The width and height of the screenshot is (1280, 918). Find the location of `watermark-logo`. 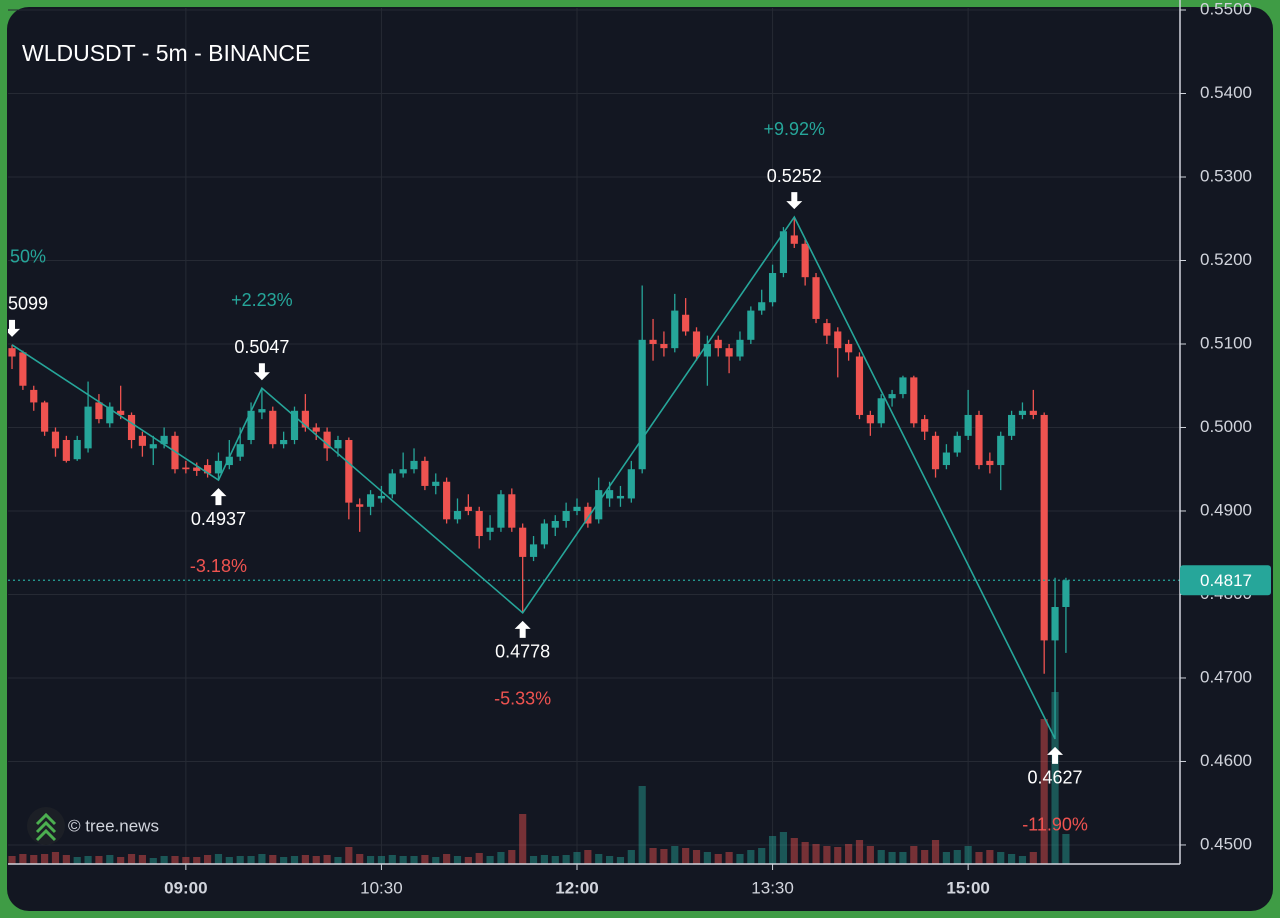

watermark-logo is located at coordinates (46, 826).